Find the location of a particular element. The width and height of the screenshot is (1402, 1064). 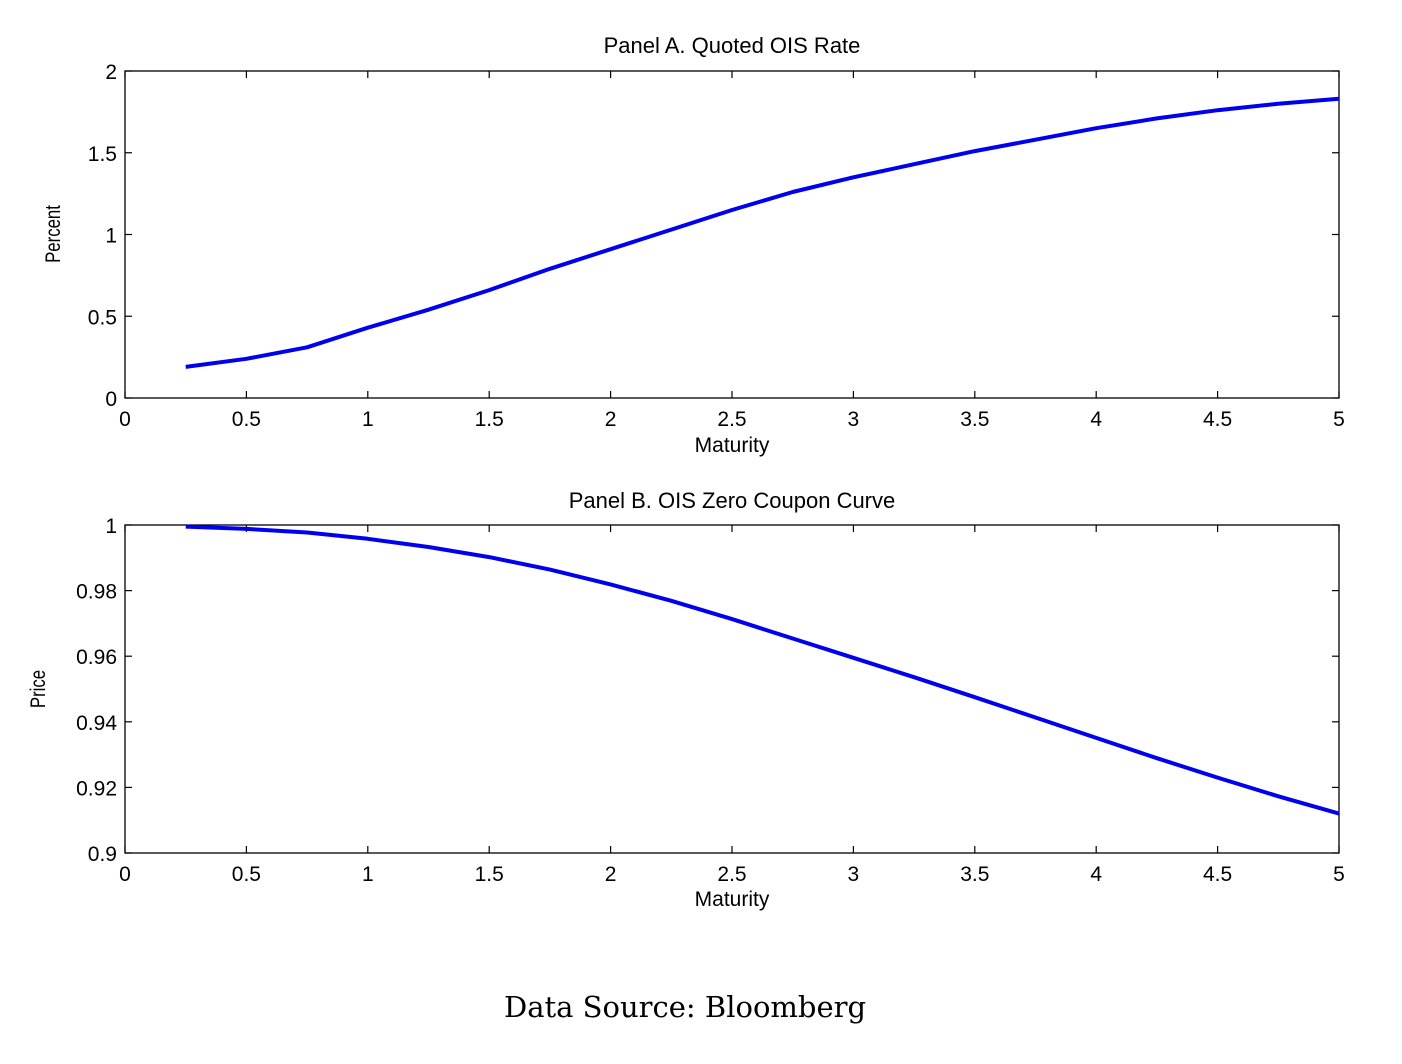

panel-a-x-tick-label: 2.5 is located at coordinates (731, 419).